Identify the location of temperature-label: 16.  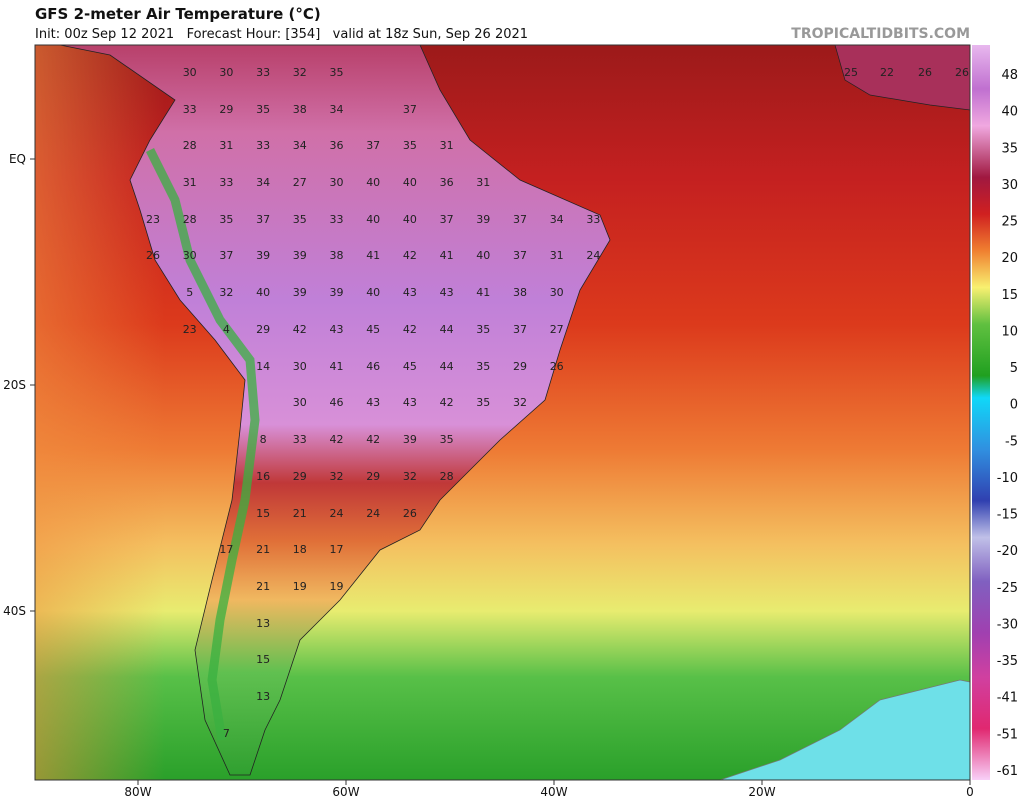
(263, 476).